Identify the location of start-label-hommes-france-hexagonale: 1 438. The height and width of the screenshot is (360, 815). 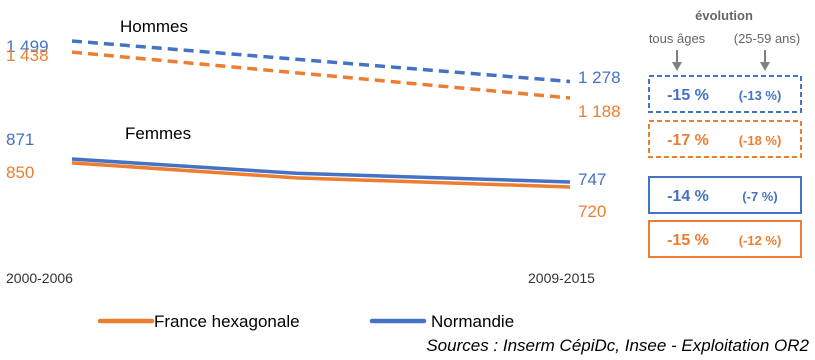
(27, 55).